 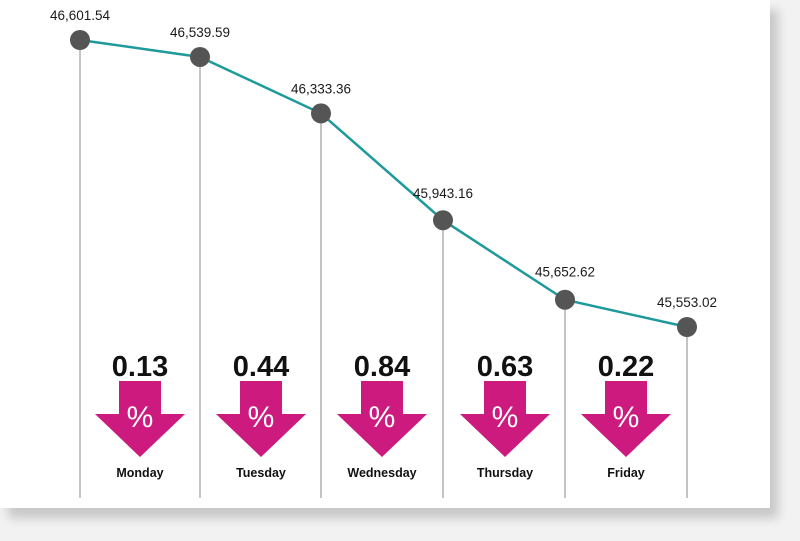 I want to click on value-label-3: 46,333.36, so click(x=321, y=88).